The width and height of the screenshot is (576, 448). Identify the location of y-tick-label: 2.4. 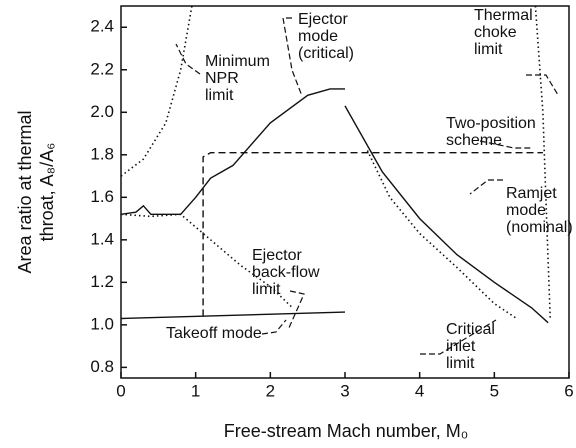
(102, 26).